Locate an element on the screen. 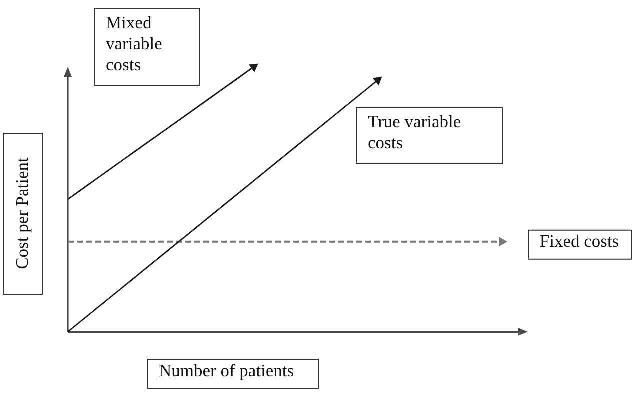 The image size is (633, 417). x-axis-title: Number of patients is located at coordinates (226, 370).